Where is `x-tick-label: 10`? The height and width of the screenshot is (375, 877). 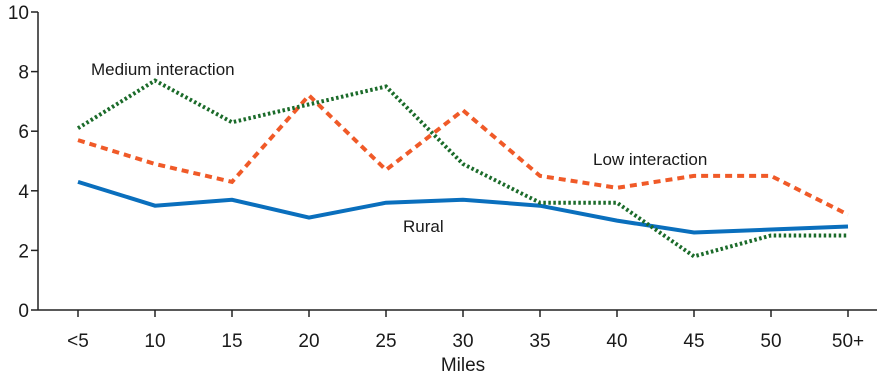 x-tick-label: 10 is located at coordinates (154, 341).